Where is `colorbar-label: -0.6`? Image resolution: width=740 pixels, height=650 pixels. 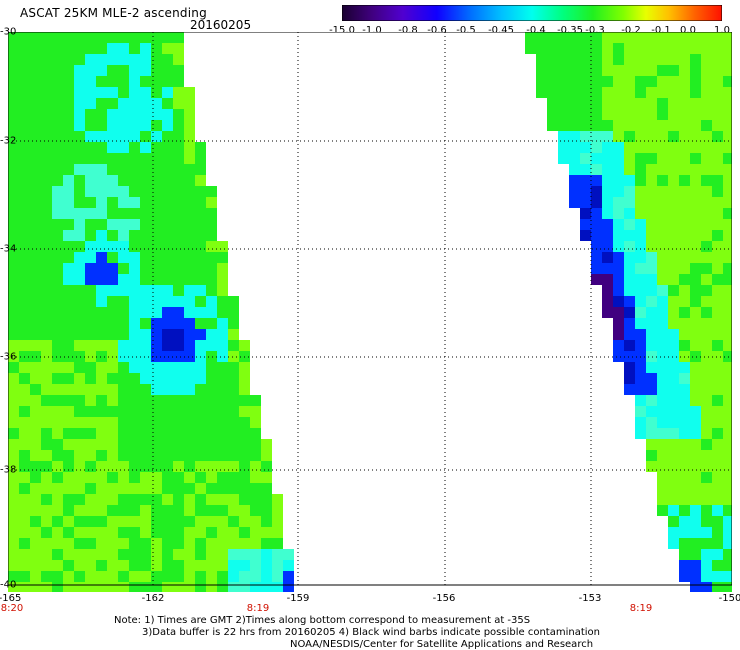
colorbar-label: -0.6 is located at coordinates (437, 30).